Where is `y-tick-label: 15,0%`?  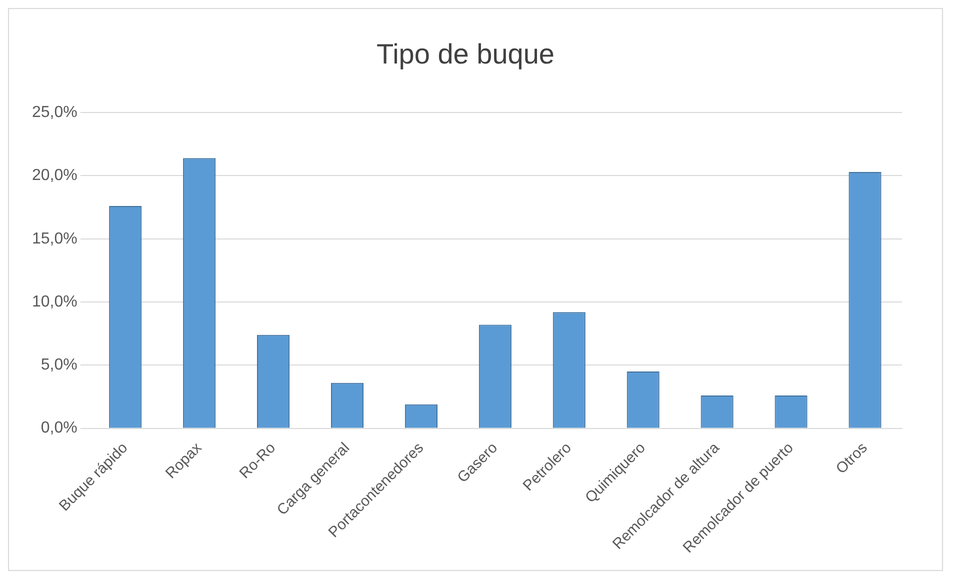 y-tick-label: 15,0% is located at coordinates (55, 239).